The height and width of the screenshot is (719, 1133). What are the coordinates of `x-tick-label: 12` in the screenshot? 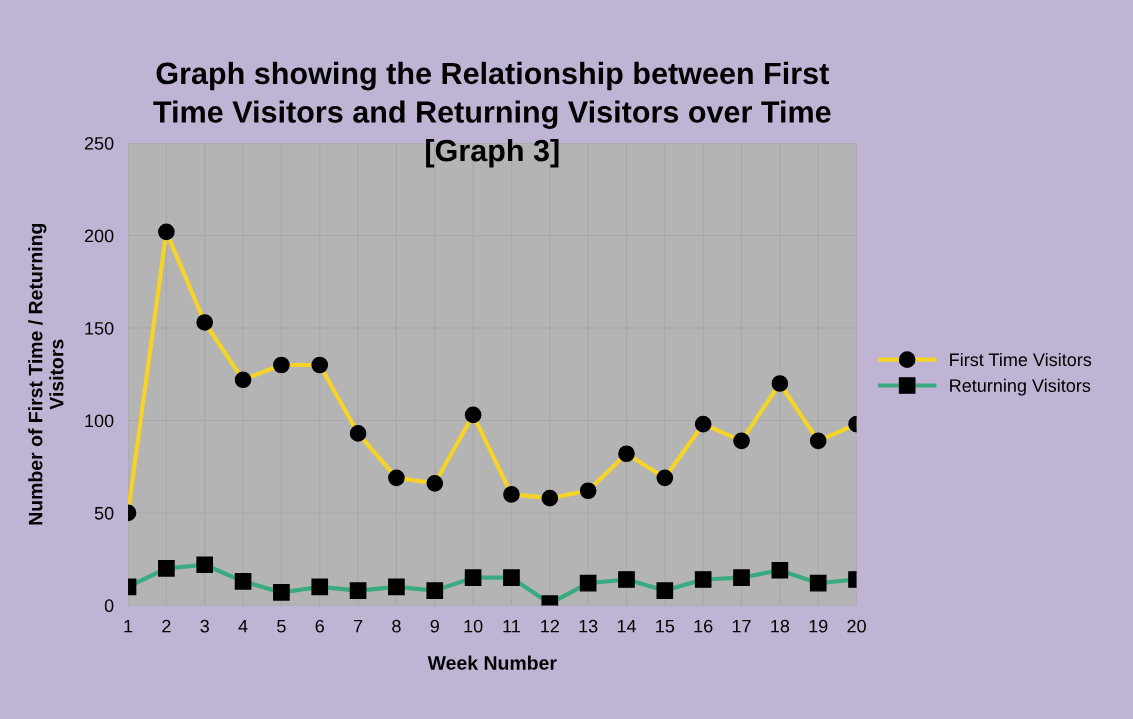 It's located at (550, 626).